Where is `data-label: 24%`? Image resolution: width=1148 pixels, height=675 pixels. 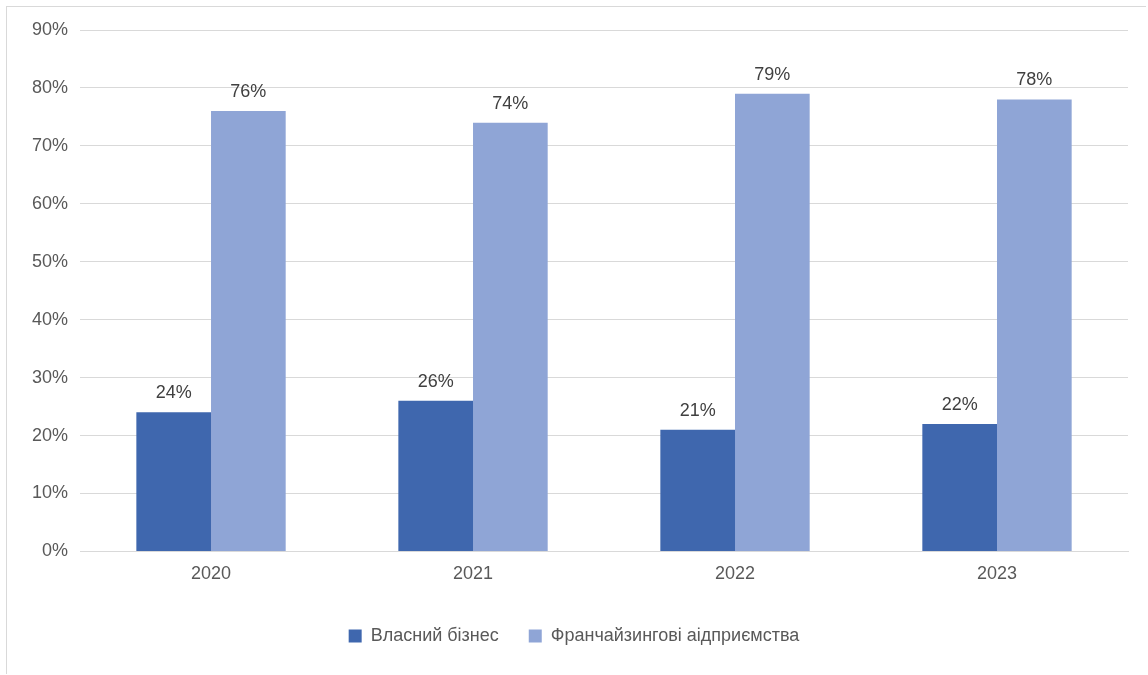 data-label: 24% is located at coordinates (173, 392).